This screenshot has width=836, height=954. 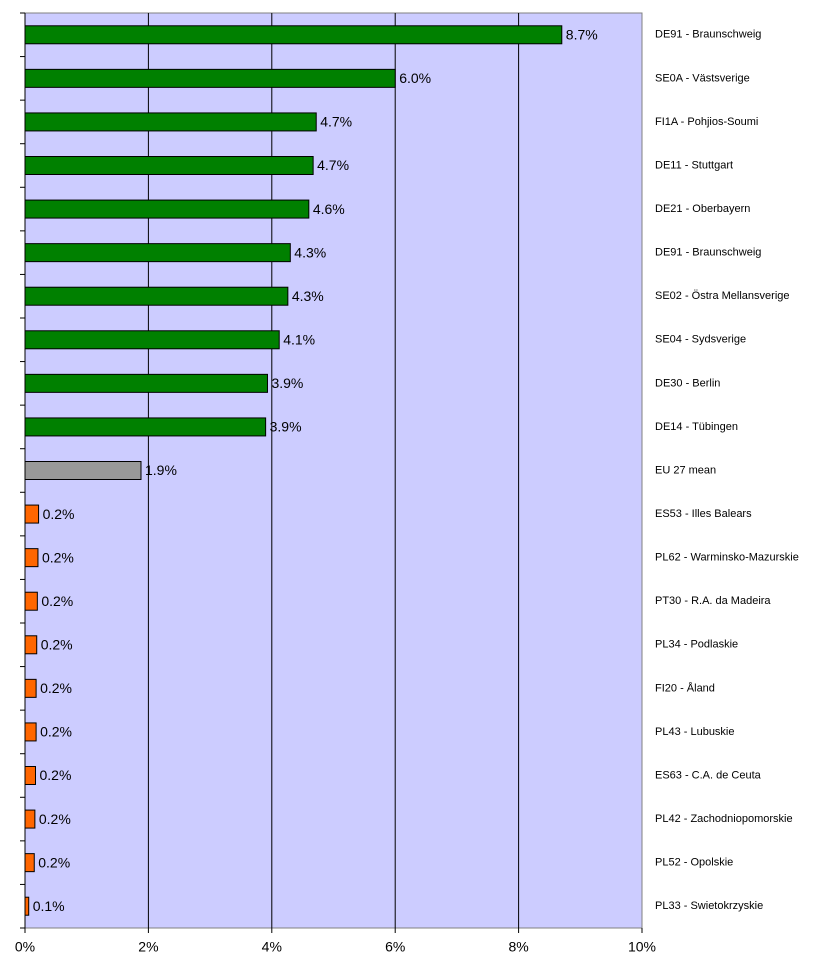 What do you see at coordinates (582, 34) in the screenshot?
I see `data-label: 8.7%` at bounding box center [582, 34].